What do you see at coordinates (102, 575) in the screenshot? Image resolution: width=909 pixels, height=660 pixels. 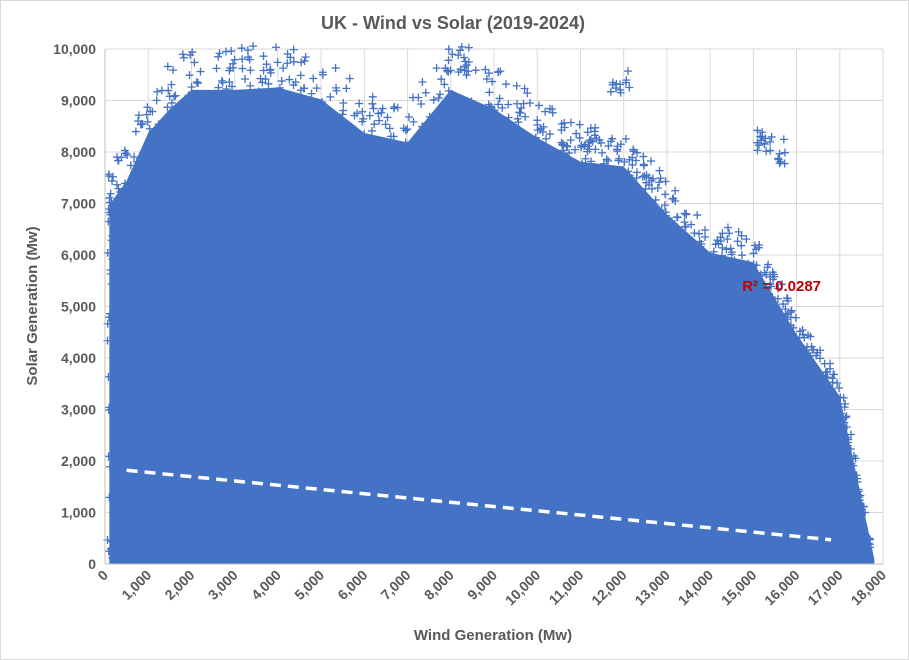 I see `x-tick-label: 0` at bounding box center [102, 575].